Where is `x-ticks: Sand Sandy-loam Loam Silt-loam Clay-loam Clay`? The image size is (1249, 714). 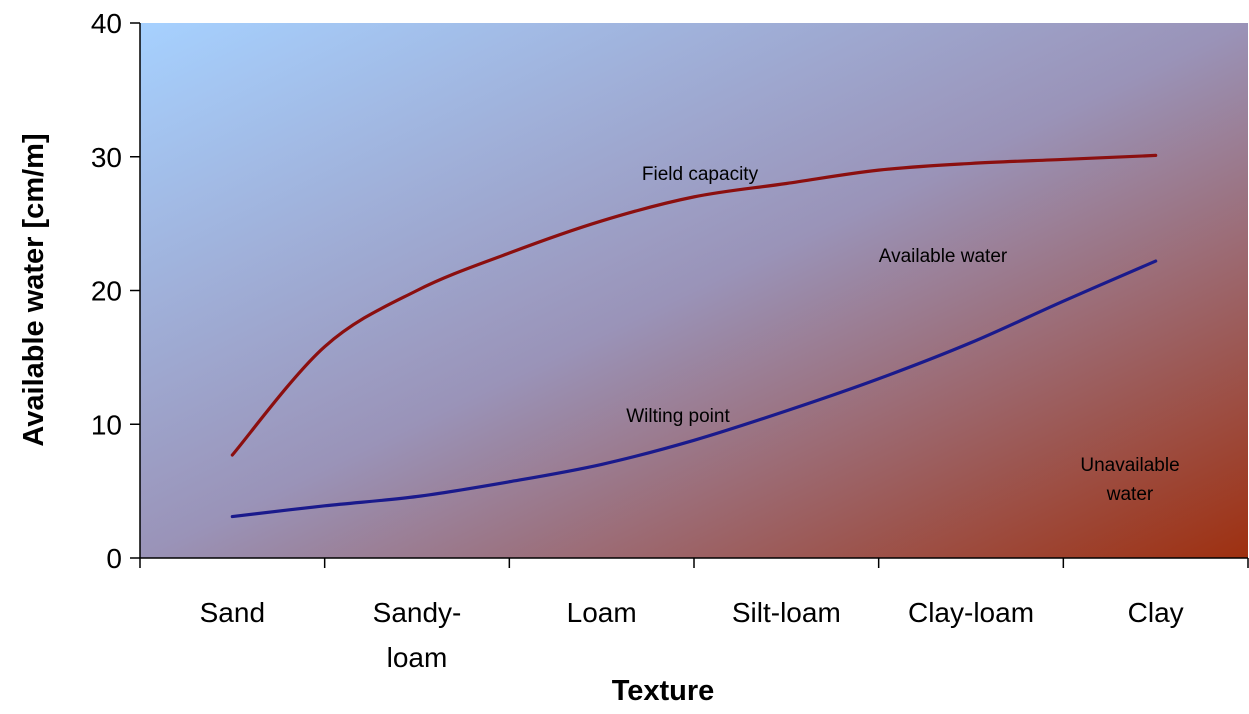 x-ticks: Sand Sandy-loam Loam Silt-loam Clay-loam Clay is located at coordinates (694, 615).